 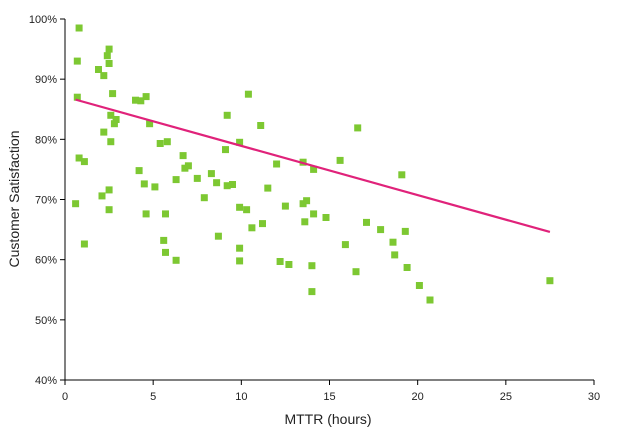 I want to click on y-tick-label: 100%, so click(x=43, y=20).